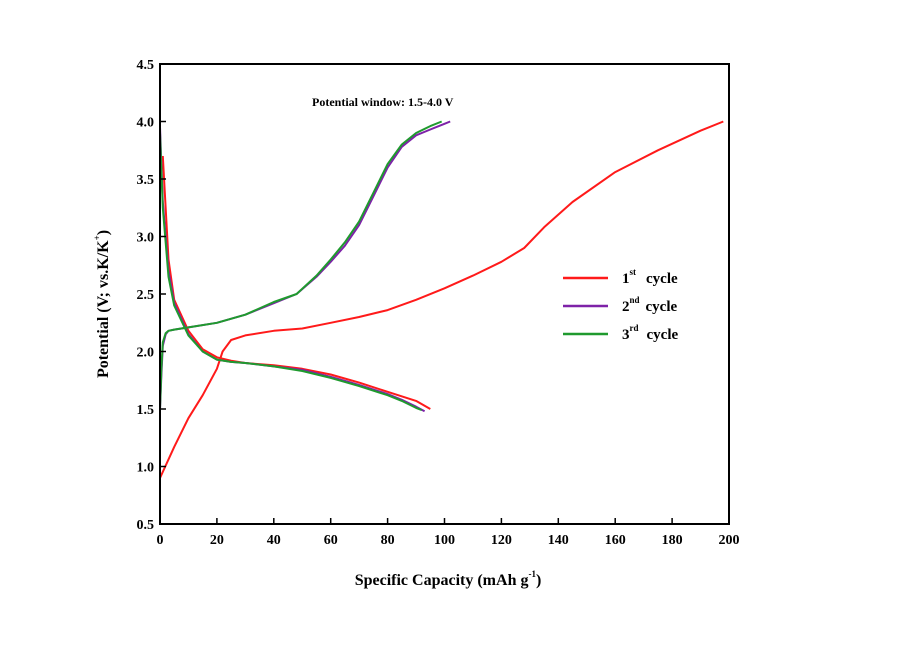  What do you see at coordinates (388, 540) in the screenshot?
I see `x-tick-label: 80` at bounding box center [388, 540].